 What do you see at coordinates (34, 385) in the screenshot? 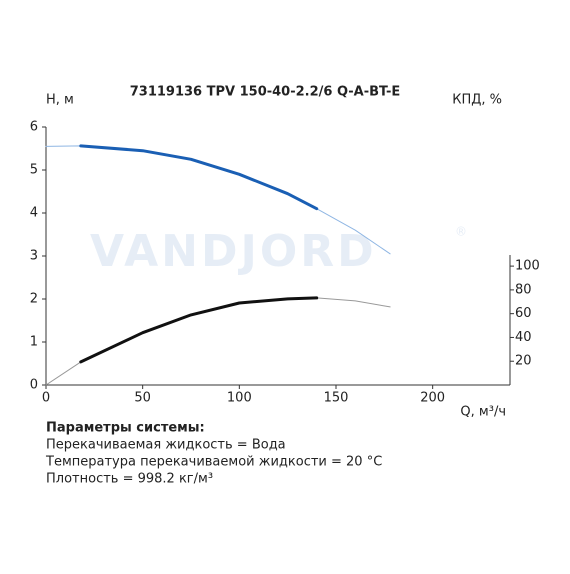
I see `y-tick-label: 0` at bounding box center [34, 385].